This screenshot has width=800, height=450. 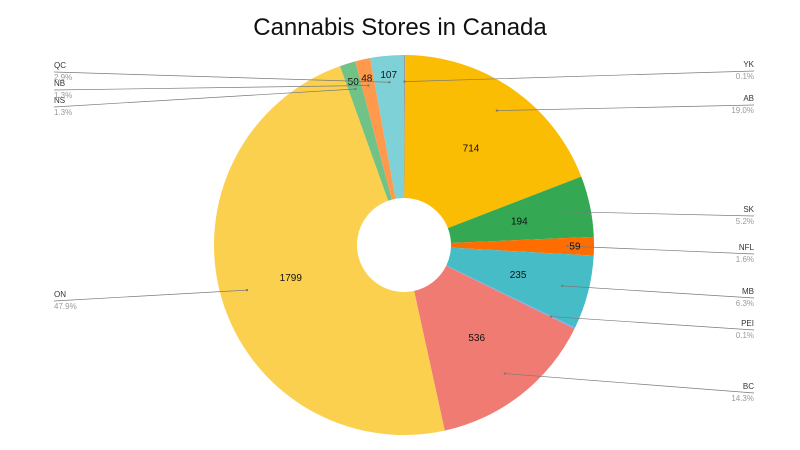 What do you see at coordinates (575, 247) in the screenshot?
I see `slice-value-nfl: 59` at bounding box center [575, 247].